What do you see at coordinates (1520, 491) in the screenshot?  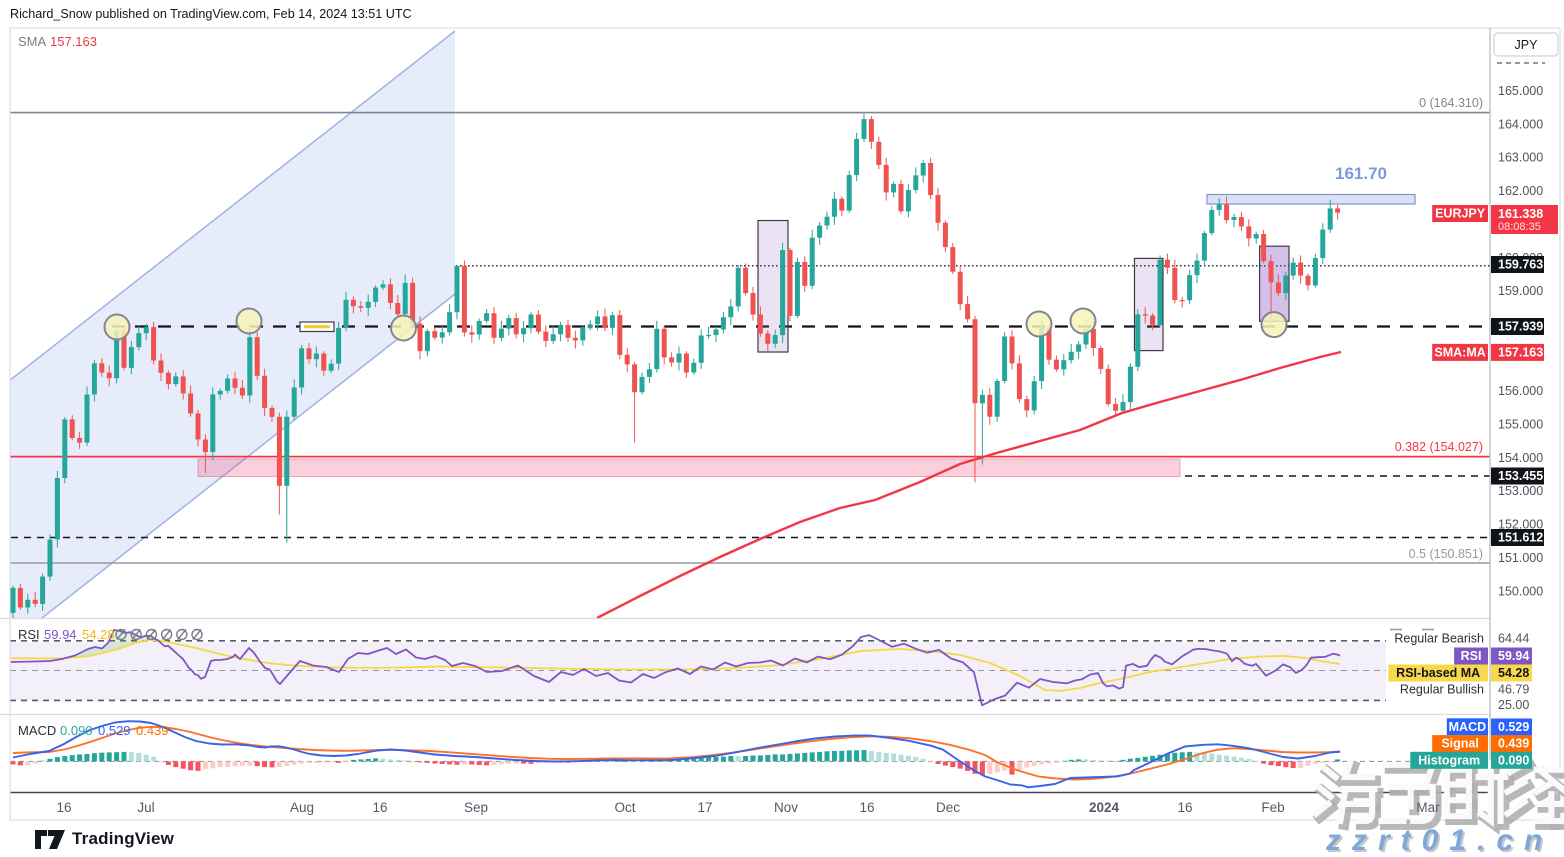 I see `svg-text: 153.000` at bounding box center [1520, 491].